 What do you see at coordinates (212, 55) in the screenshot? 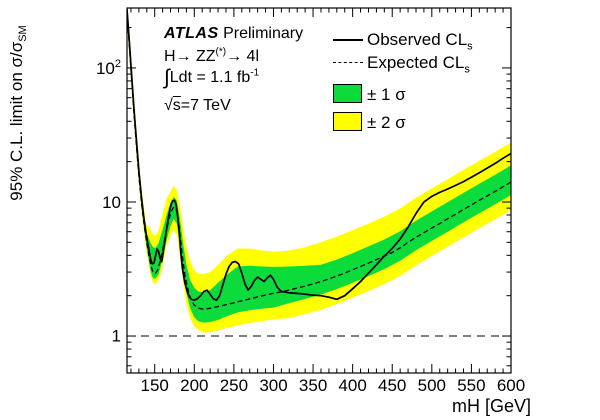
I see `info-channel: H→ ZZ(*)→ 4l` at bounding box center [212, 55].